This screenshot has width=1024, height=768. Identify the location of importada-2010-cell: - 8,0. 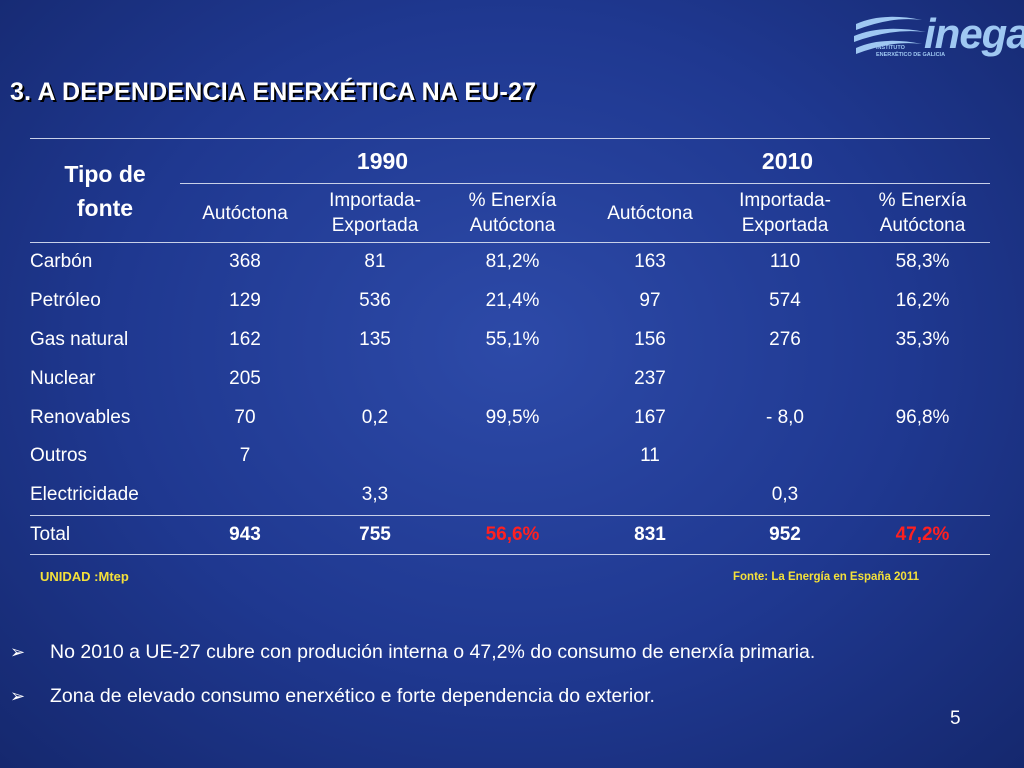
(785, 417).